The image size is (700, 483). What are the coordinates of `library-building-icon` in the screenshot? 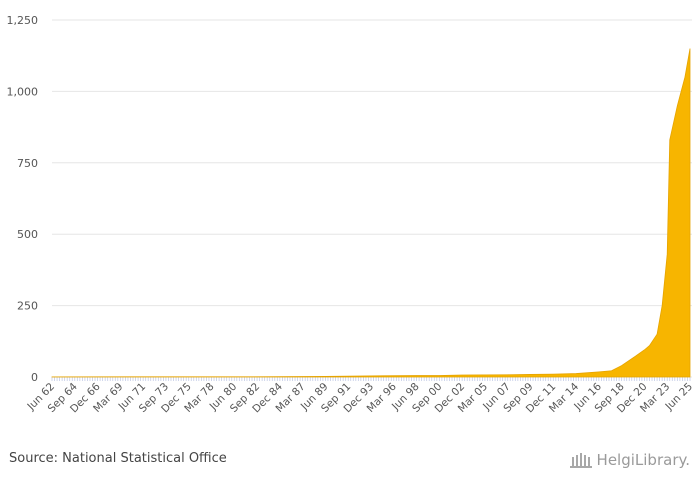 It's located at (580, 460).